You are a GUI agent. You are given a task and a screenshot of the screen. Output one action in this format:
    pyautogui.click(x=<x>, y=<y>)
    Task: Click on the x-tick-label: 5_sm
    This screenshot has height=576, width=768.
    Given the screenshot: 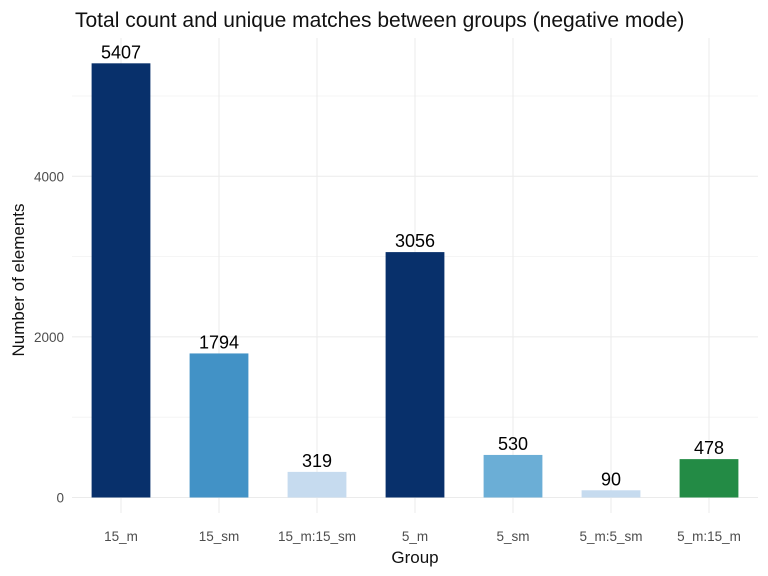 What is the action you would take?
    pyautogui.click(x=512, y=536)
    